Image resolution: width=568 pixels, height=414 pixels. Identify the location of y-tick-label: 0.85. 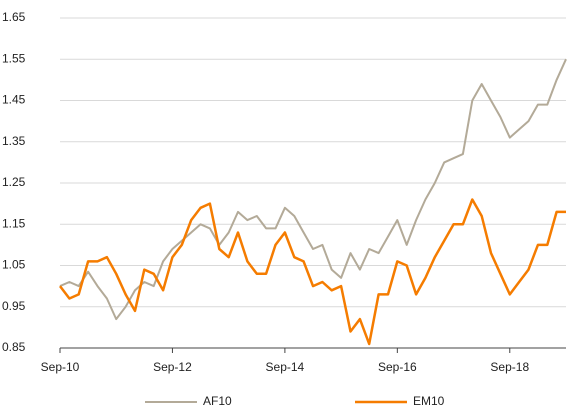
(14, 347).